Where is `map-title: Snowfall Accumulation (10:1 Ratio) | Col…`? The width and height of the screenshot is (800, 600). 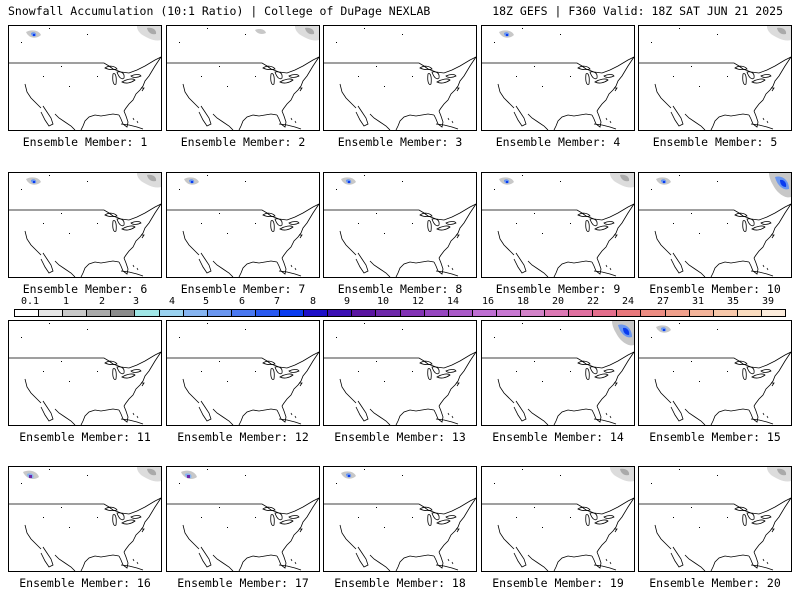 map-title: Snowfall Accumulation (10:1 Ratio) | Col… is located at coordinates (219, 11).